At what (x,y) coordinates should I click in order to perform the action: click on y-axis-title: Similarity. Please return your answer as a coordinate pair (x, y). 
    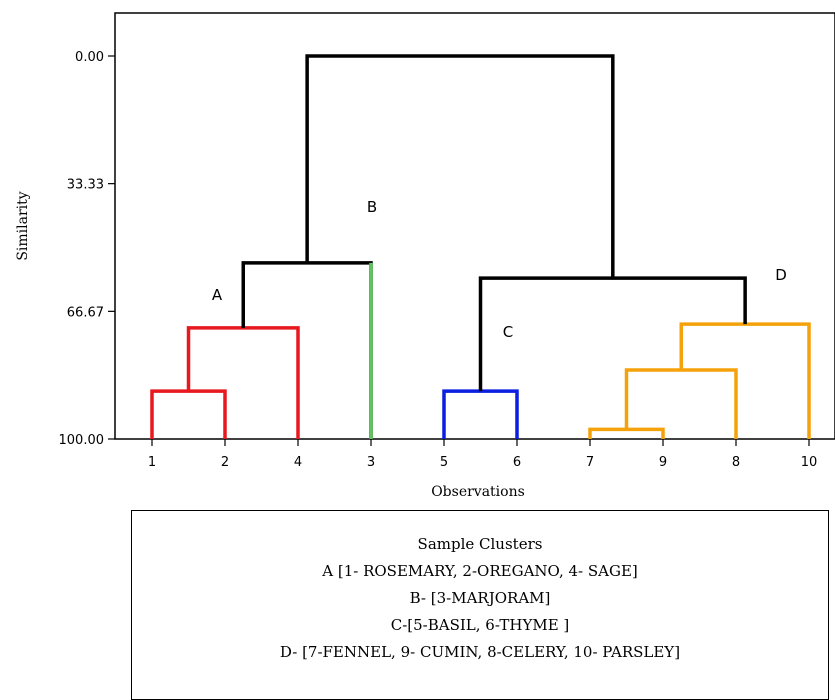
    Looking at the image, I should click on (23, 225).